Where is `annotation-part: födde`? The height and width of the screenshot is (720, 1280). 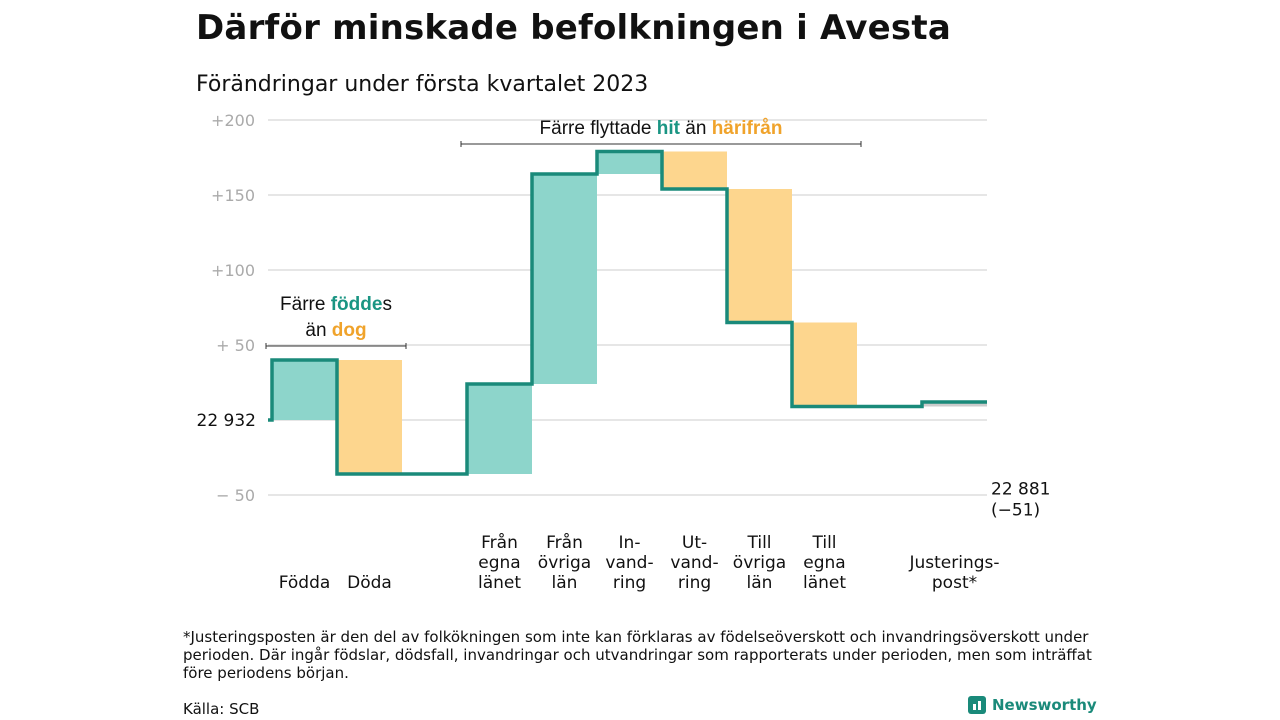 annotation-part: födde is located at coordinates (357, 304).